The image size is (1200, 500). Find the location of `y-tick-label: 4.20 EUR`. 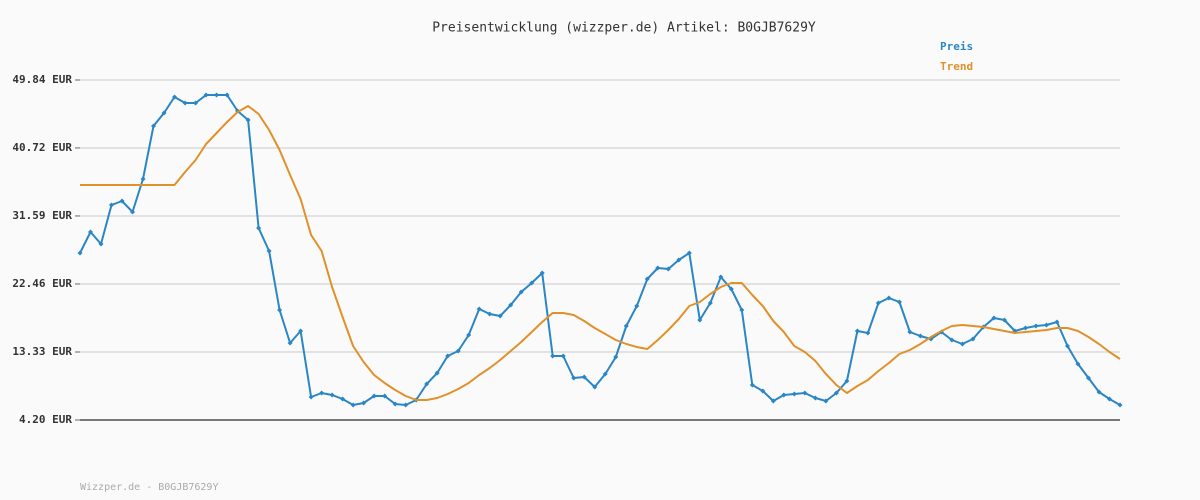

y-tick-label: 4.20 EUR is located at coordinates (45, 419).